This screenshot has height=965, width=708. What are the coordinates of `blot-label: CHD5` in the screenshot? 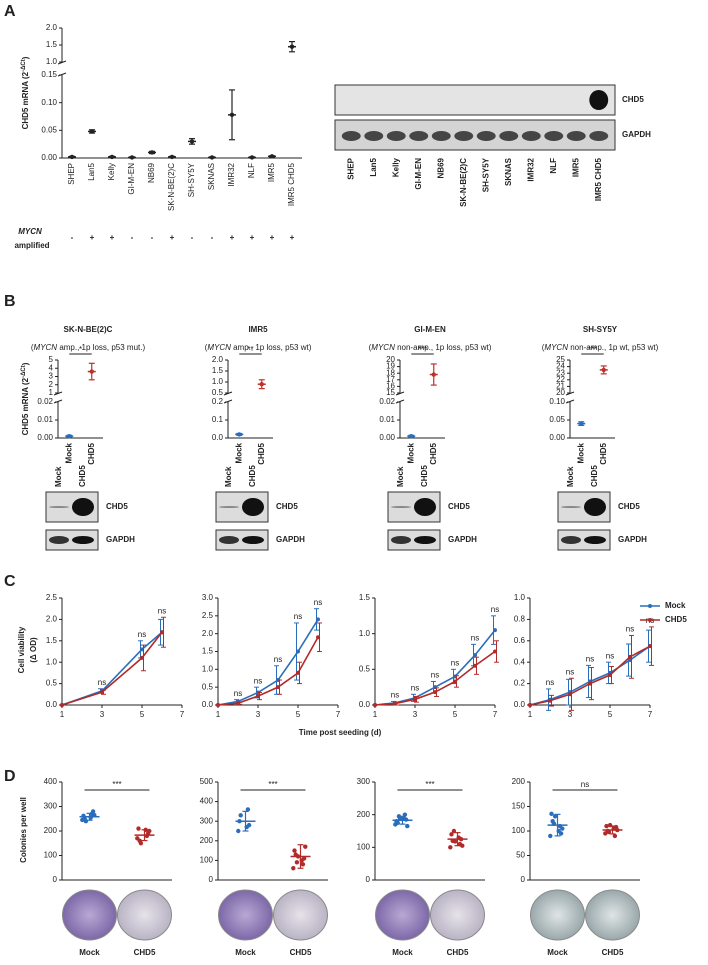 It's located at (459, 506).